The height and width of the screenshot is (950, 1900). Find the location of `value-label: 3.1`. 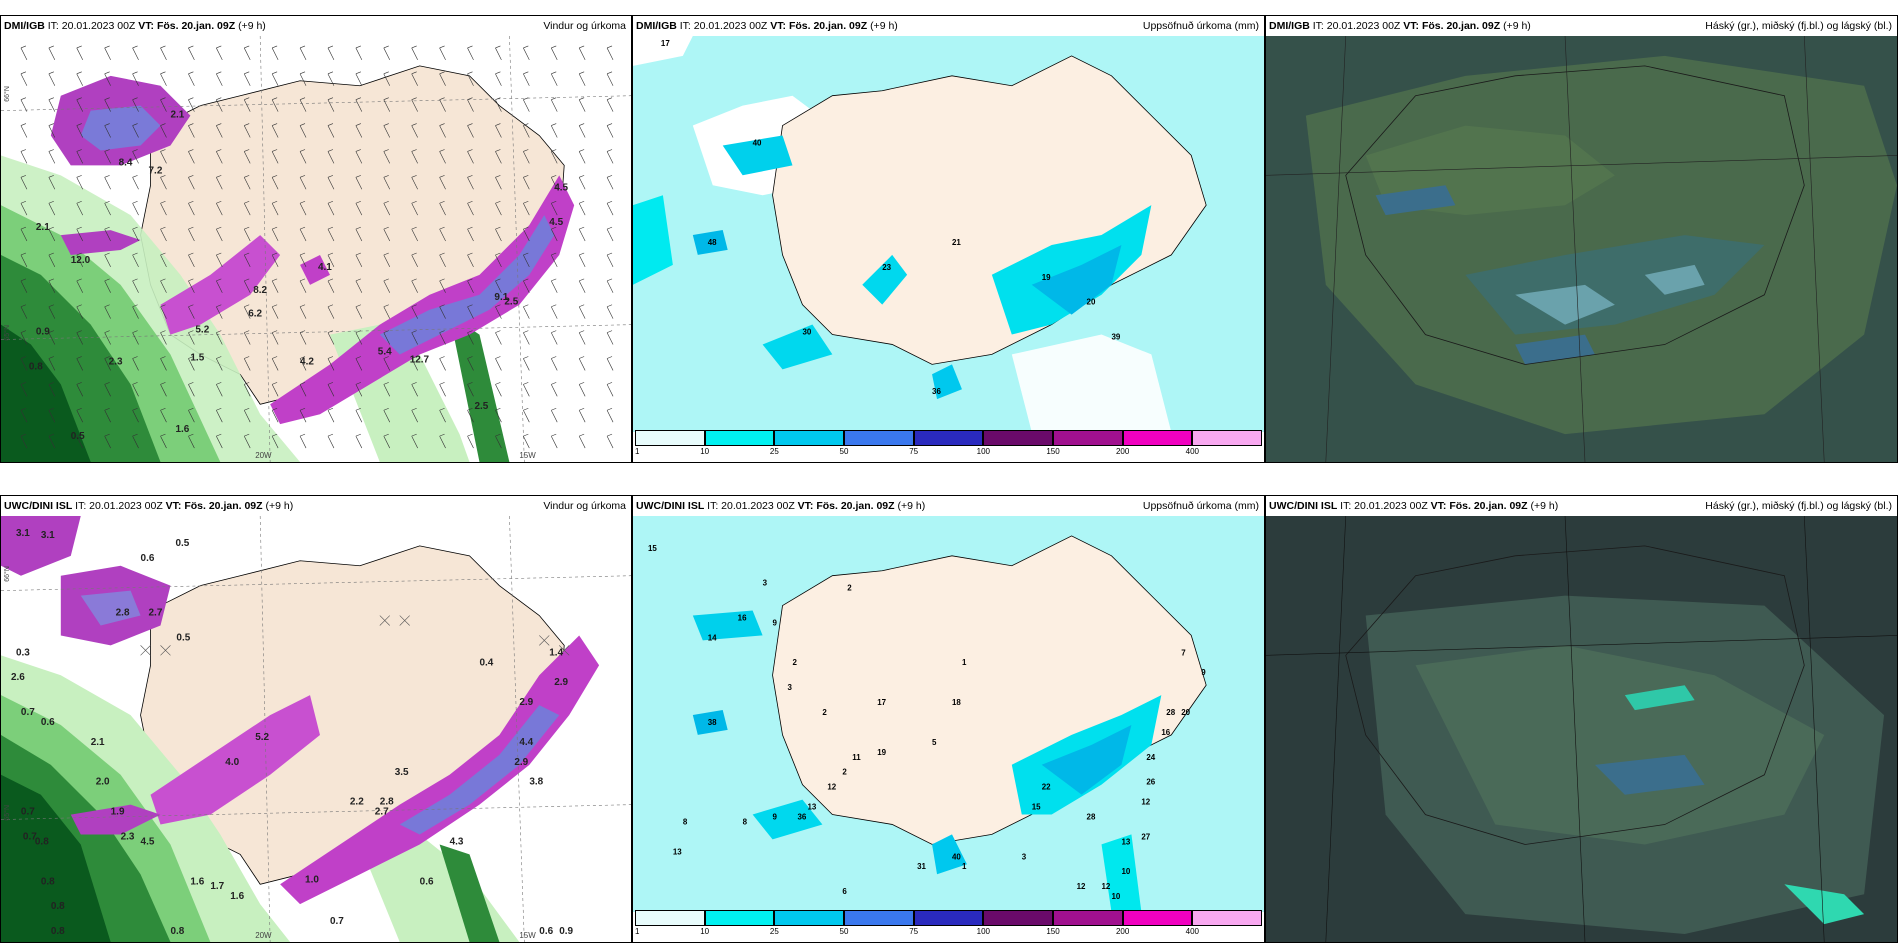

value-label: 3.1 is located at coordinates (23, 533).